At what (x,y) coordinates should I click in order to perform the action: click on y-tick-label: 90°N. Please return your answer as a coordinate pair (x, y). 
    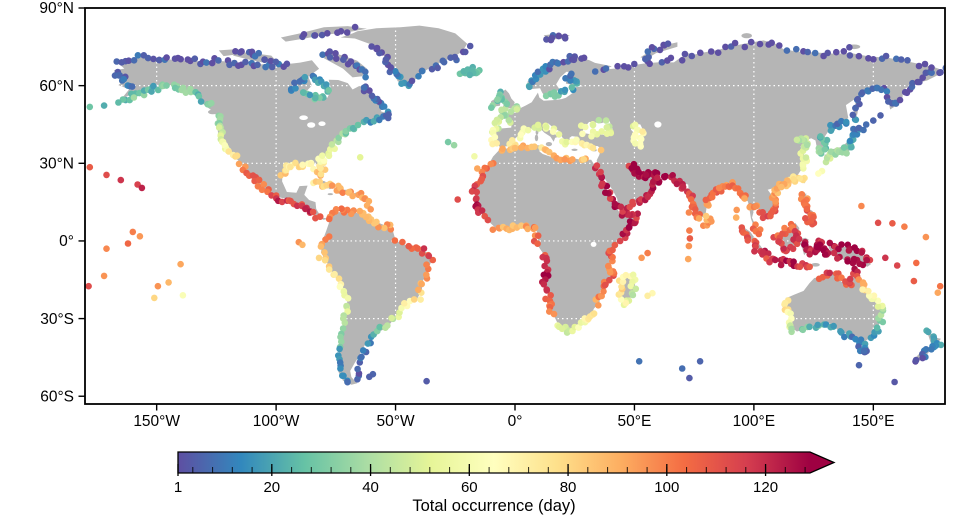
    Looking at the image, I should click on (56, 8).